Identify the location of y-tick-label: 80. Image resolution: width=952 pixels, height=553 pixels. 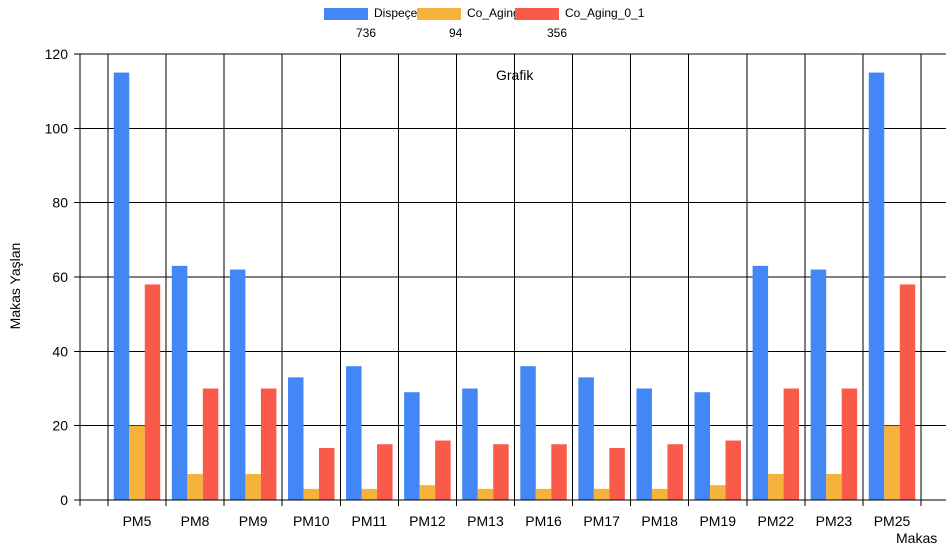
(60, 203).